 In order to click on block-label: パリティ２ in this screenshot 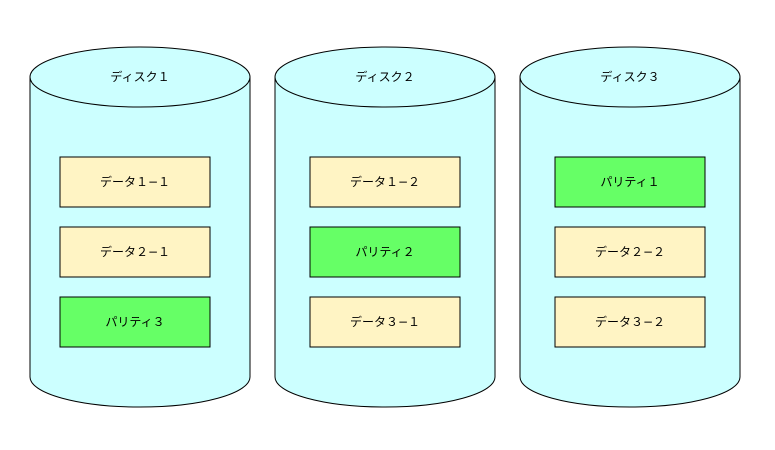, I will do `click(384, 252)`.